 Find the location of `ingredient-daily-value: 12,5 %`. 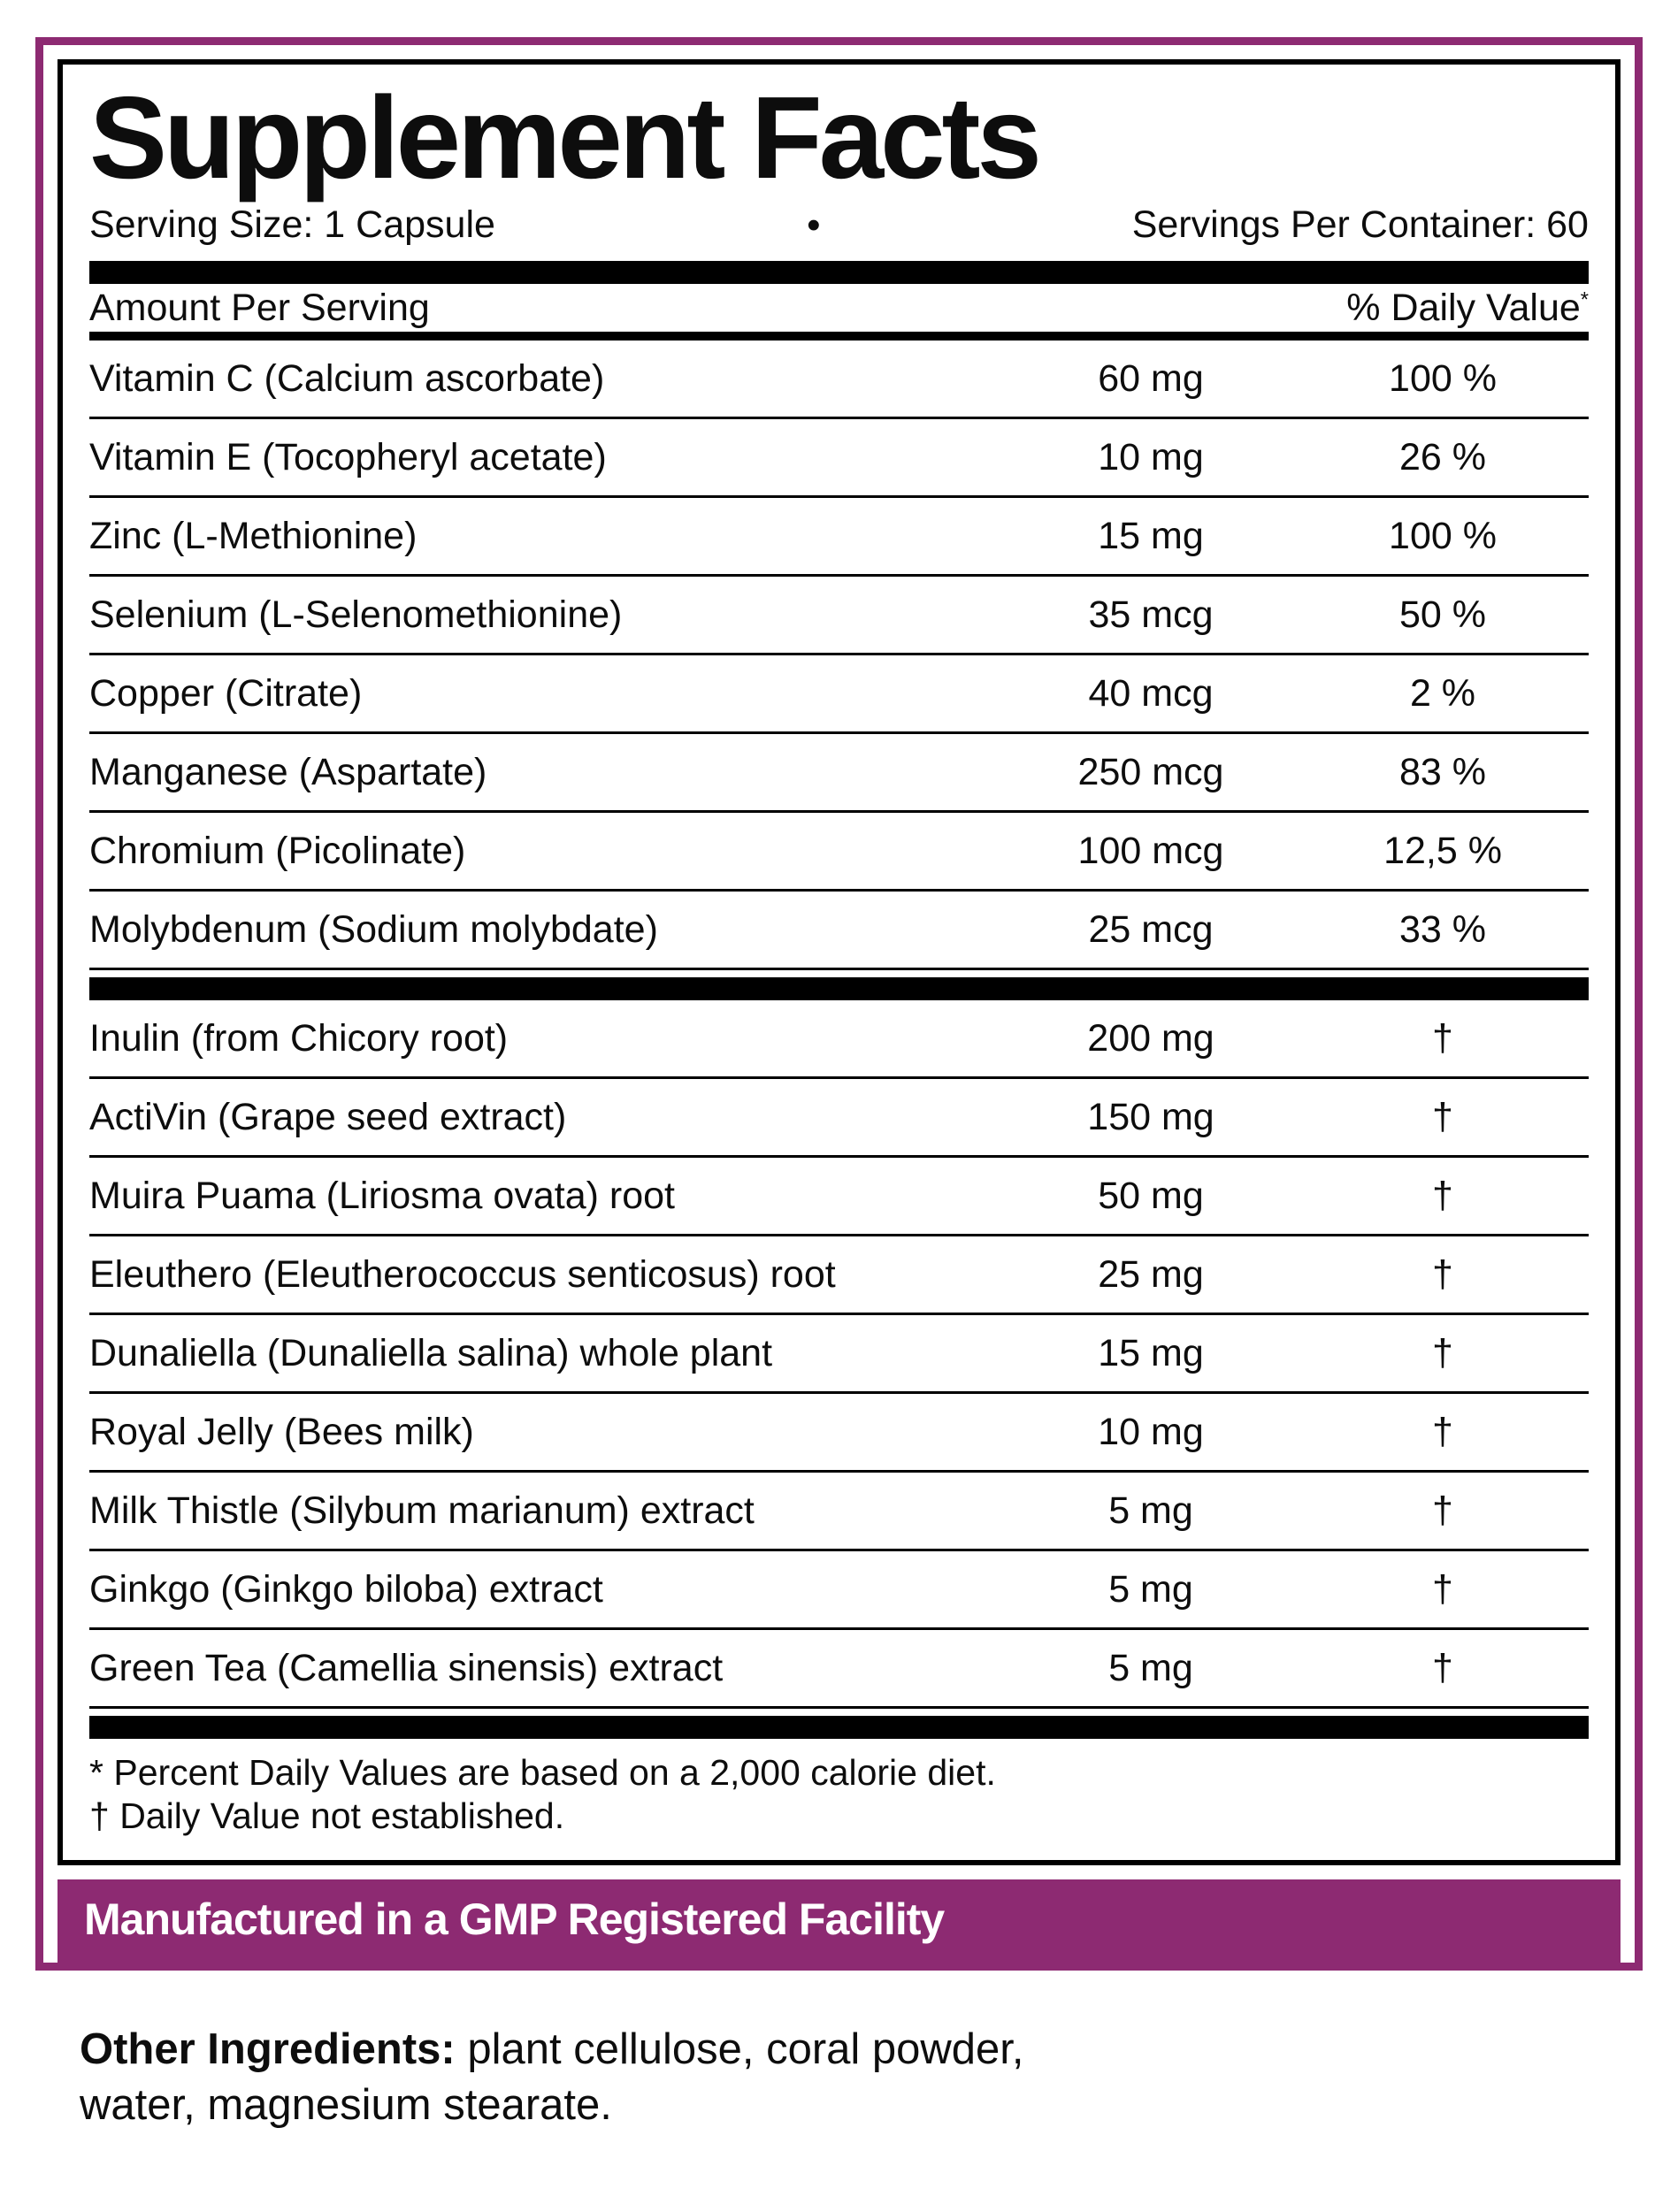

ingredient-daily-value: 12,5 % is located at coordinates (1443, 850).